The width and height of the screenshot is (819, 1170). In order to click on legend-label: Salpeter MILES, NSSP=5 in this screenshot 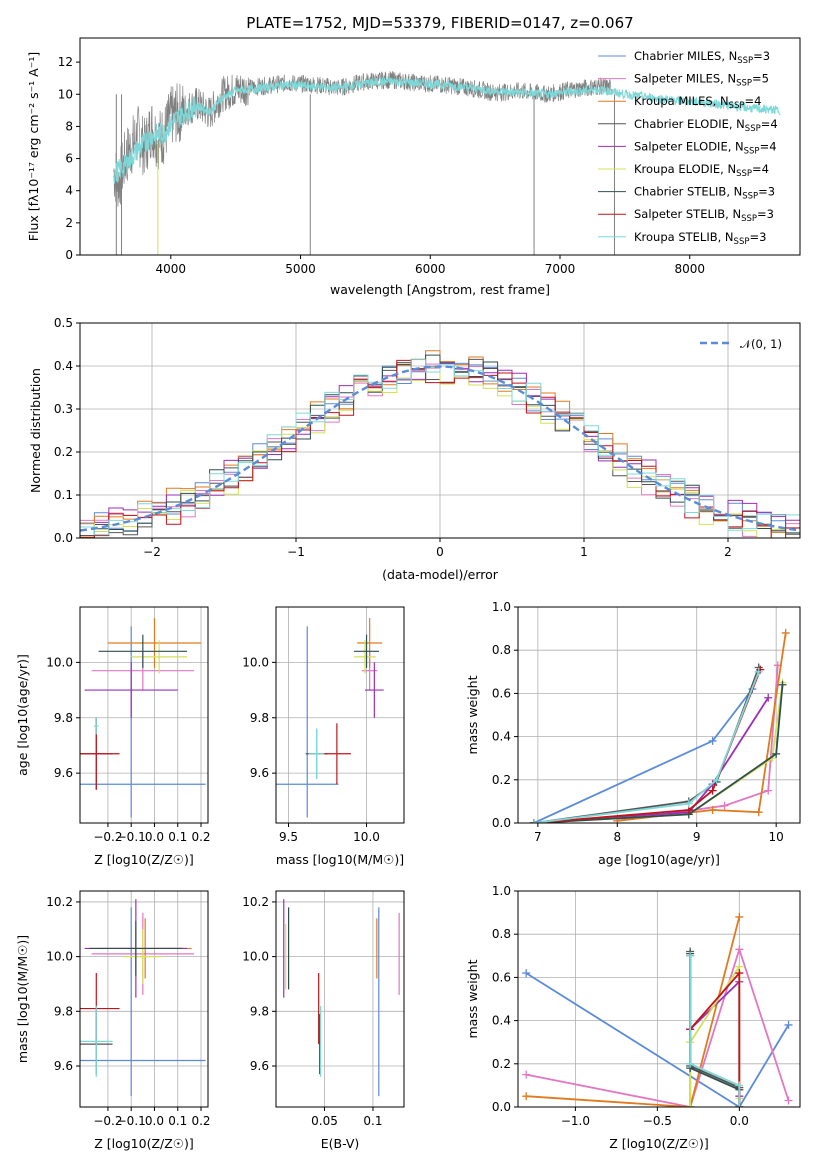, I will do `click(701, 80)`.